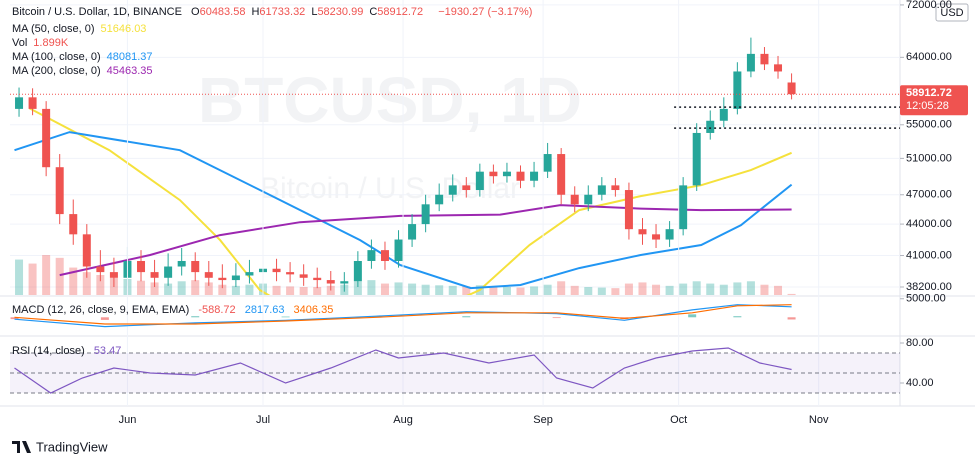 This screenshot has width=975, height=464. Describe the element at coordinates (920, 343) in the screenshot. I see `y-tick-label: 80.00` at that location.